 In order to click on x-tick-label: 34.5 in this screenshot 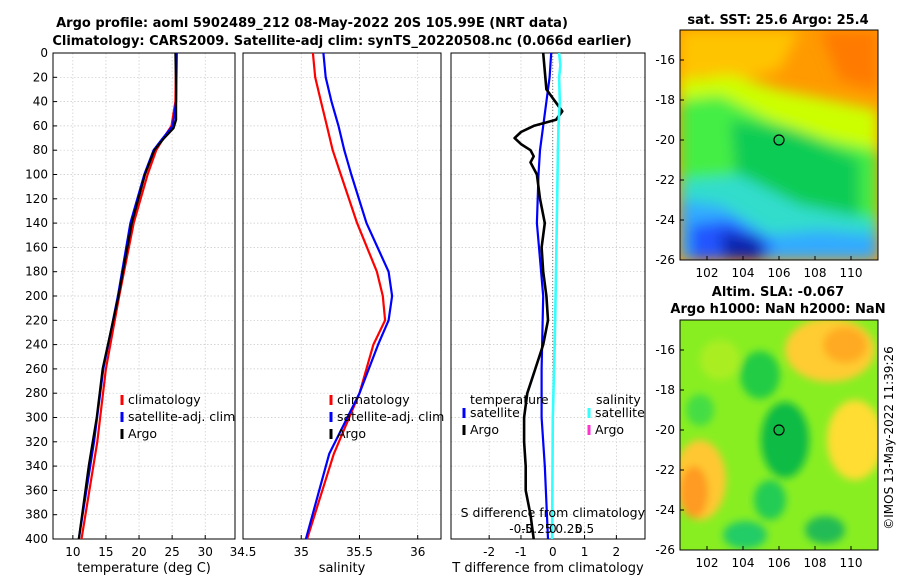, I will do `click(243, 552)`.